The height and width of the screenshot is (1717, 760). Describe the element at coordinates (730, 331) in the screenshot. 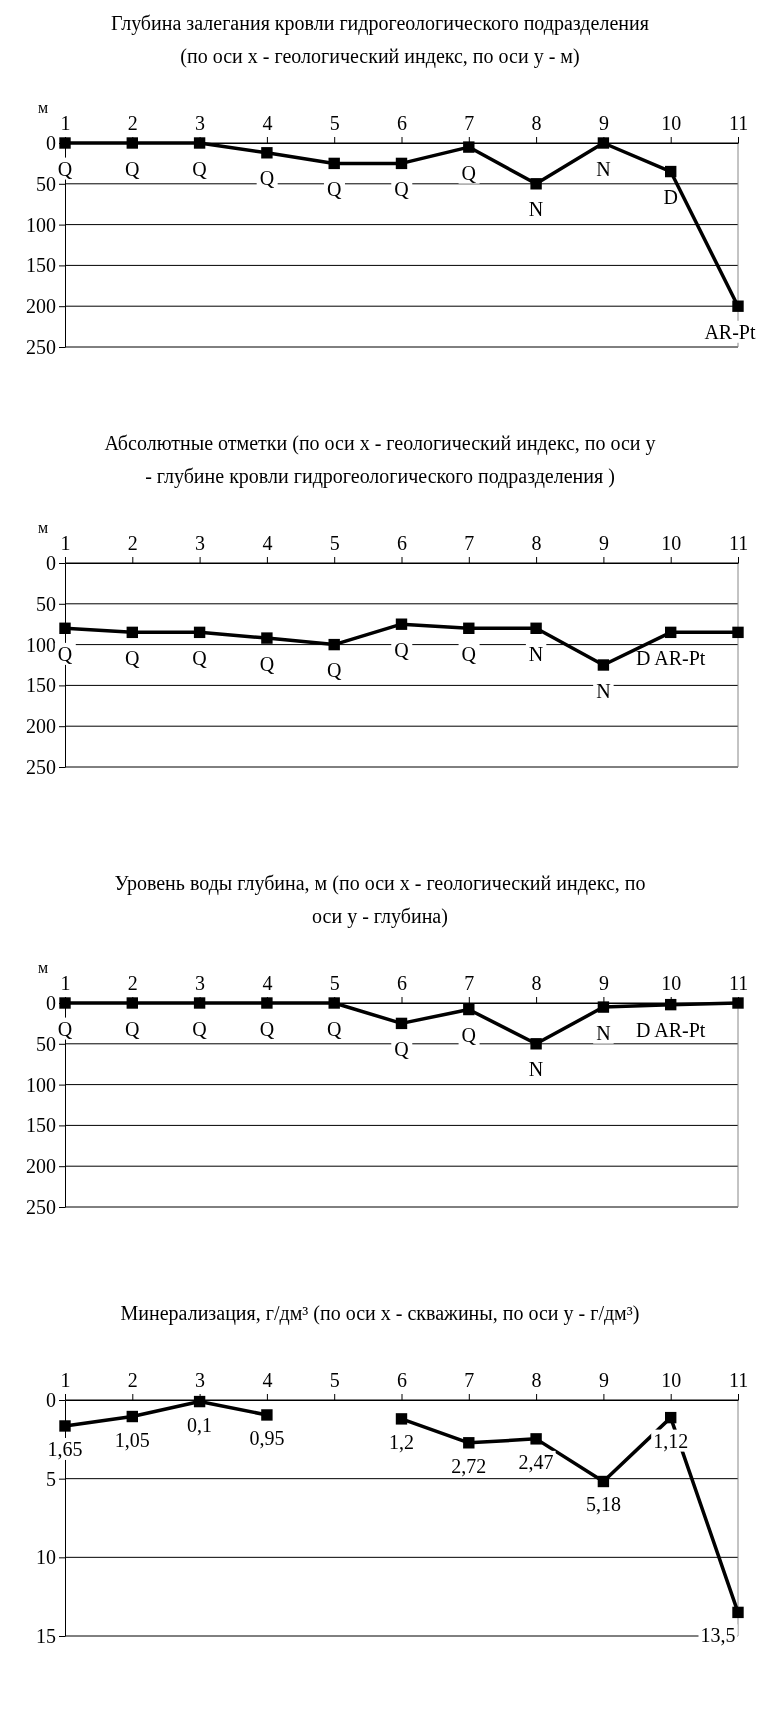

I see `annotation: AR-Pt` at that location.